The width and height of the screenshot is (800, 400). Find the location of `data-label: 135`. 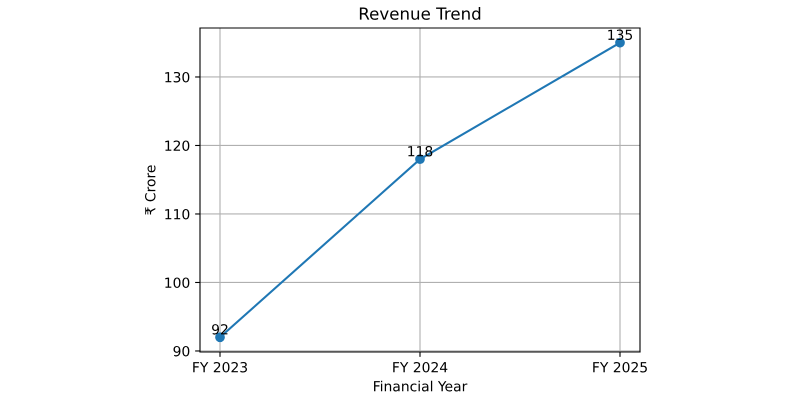

data-label: 135 is located at coordinates (620, 35).